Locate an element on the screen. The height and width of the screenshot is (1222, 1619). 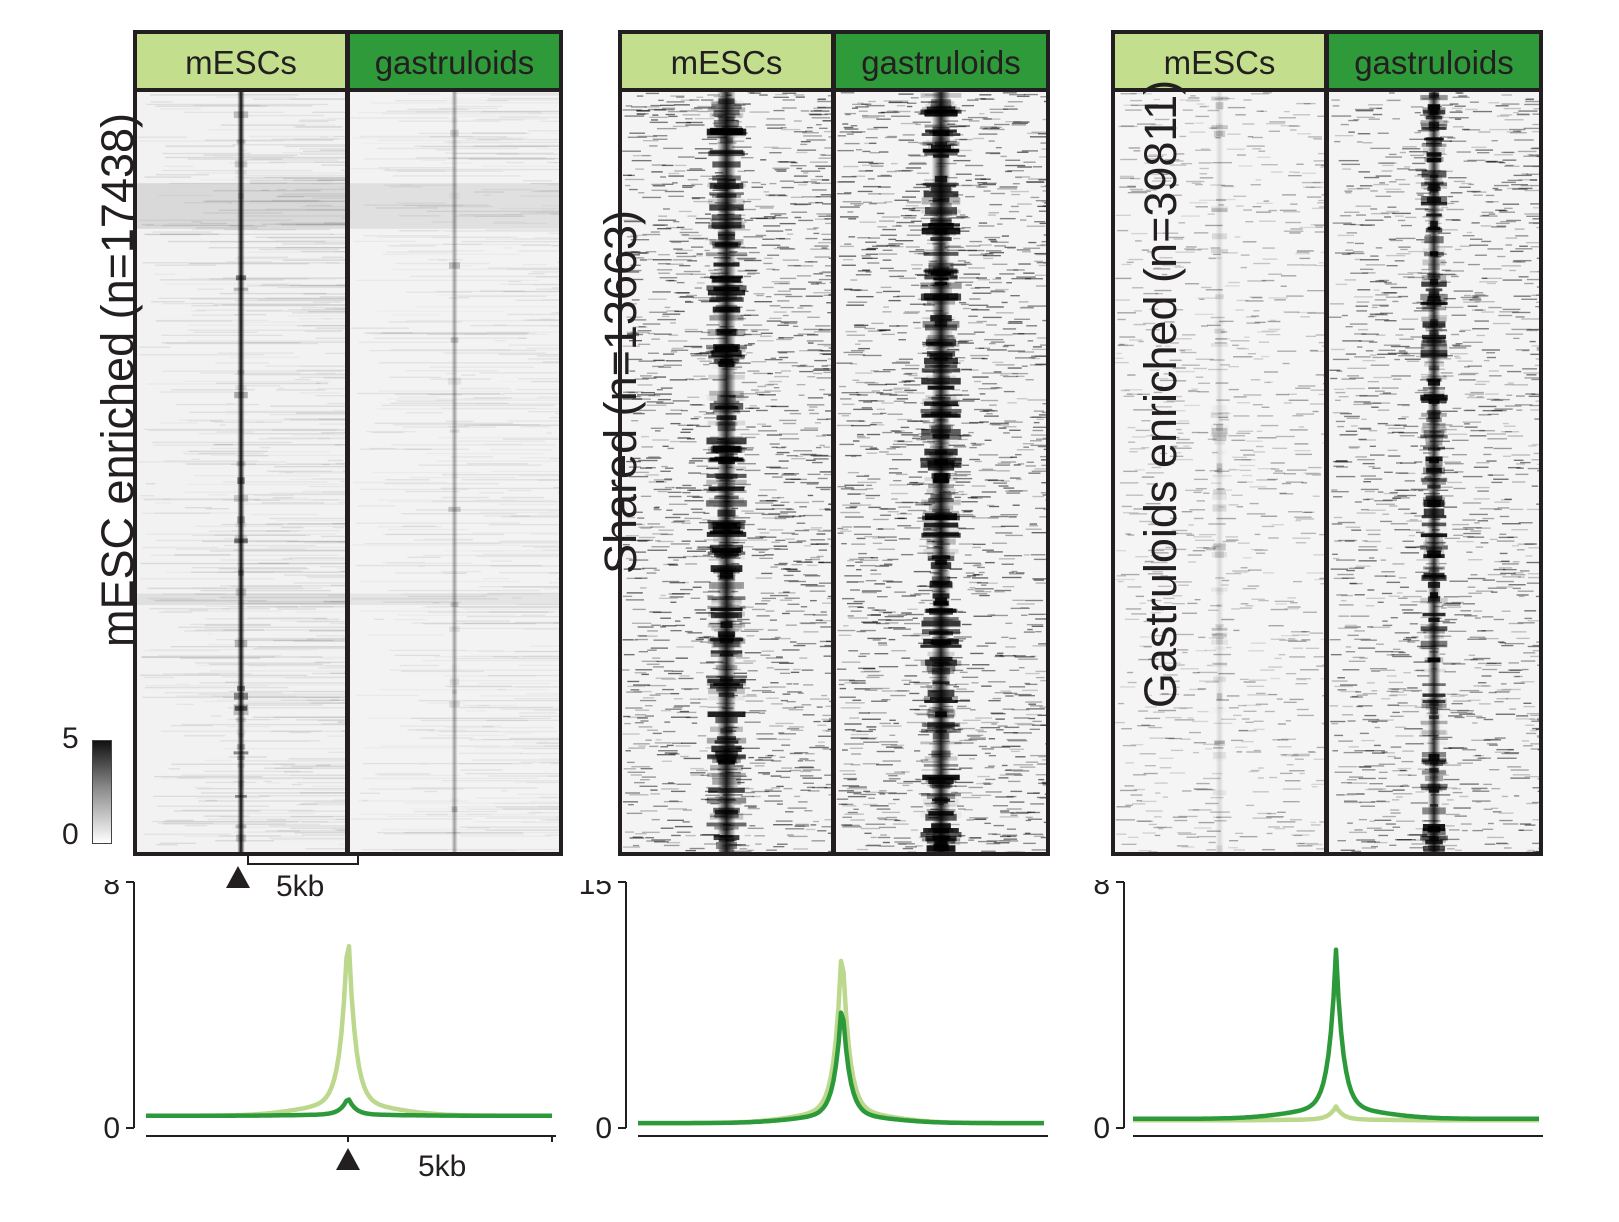
row-label-mesc-enriched: mESC enriched (n=17438) is located at coordinates (117, 380).